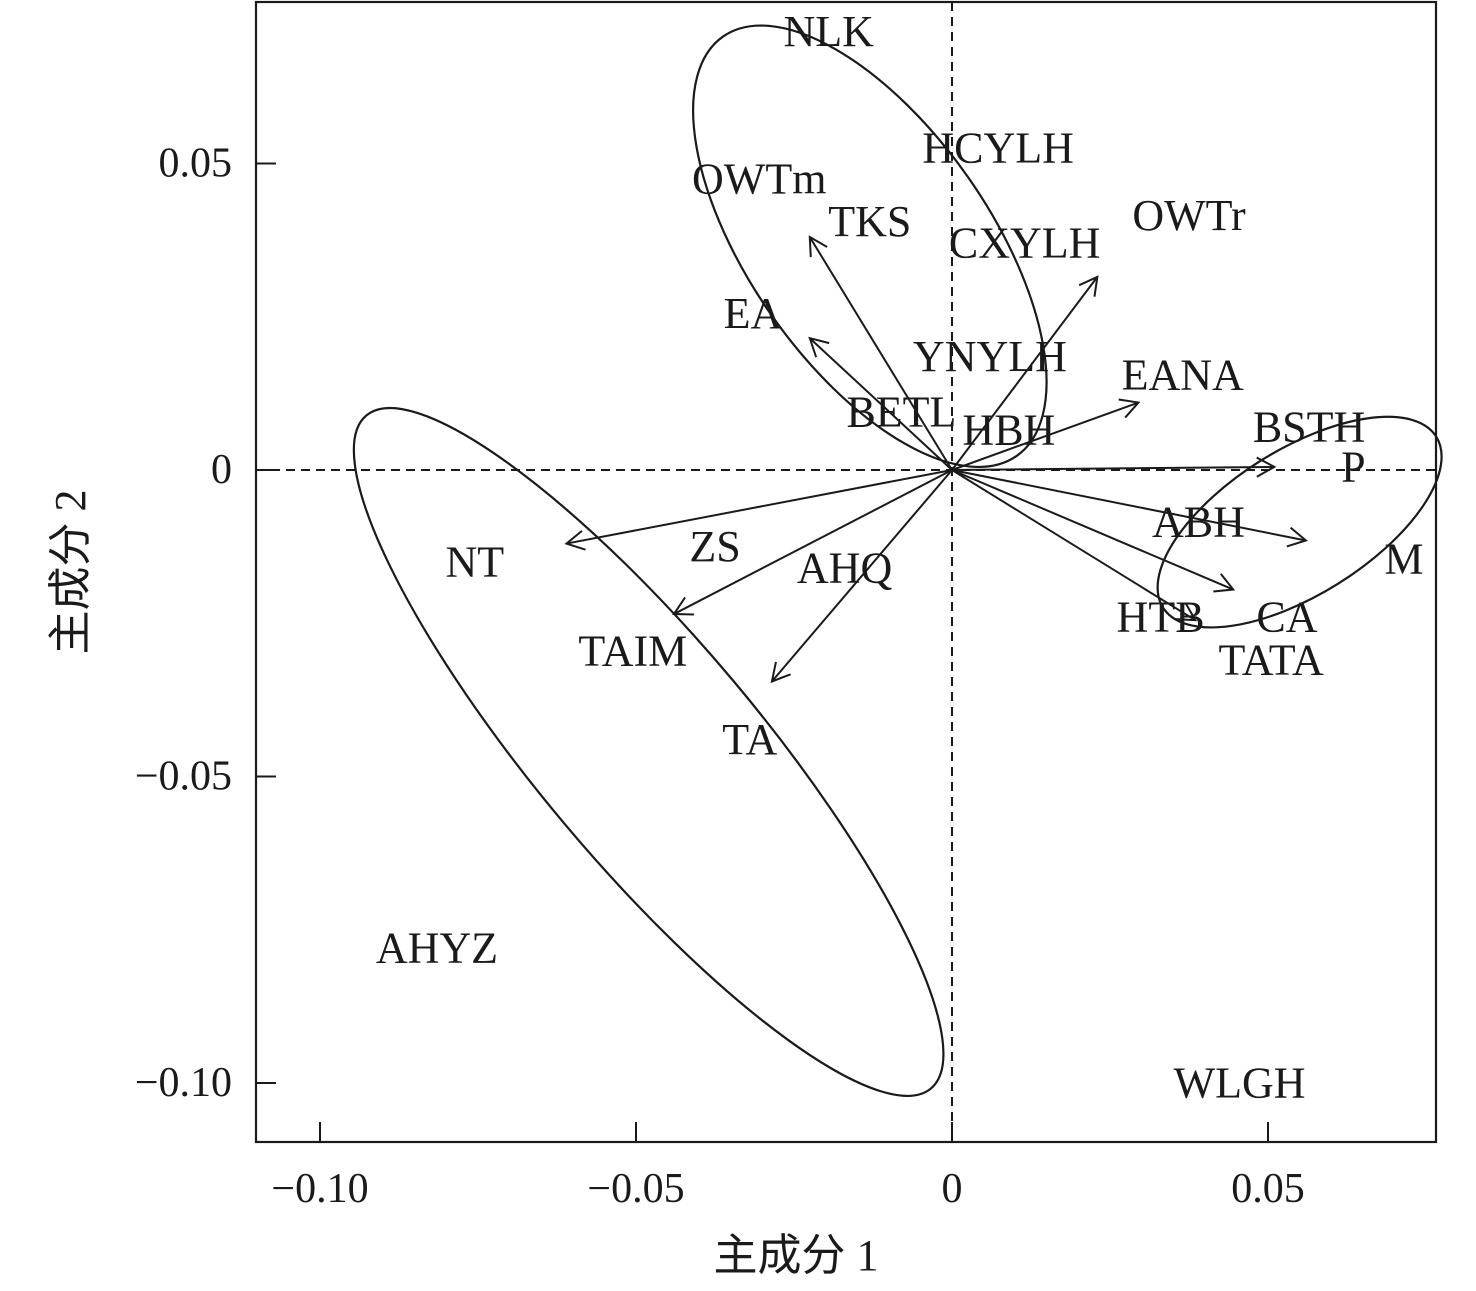  Describe the element at coordinates (475, 561) in the screenshot. I see `sample-label-nt: NT` at that location.